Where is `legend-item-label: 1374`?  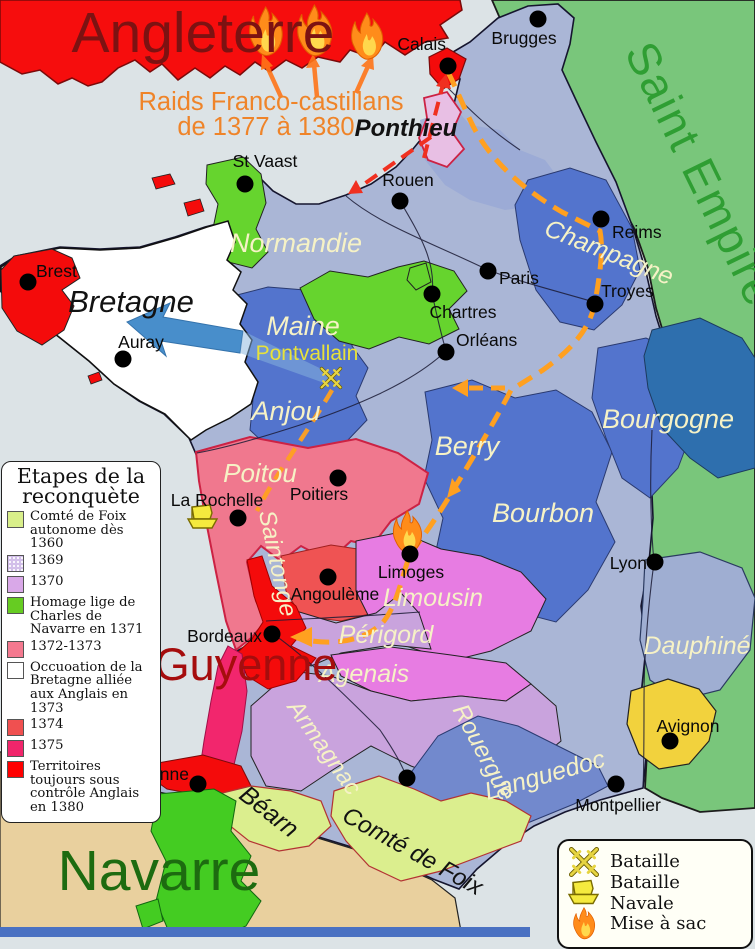 legend-item-label: 1374 is located at coordinates (47, 725).